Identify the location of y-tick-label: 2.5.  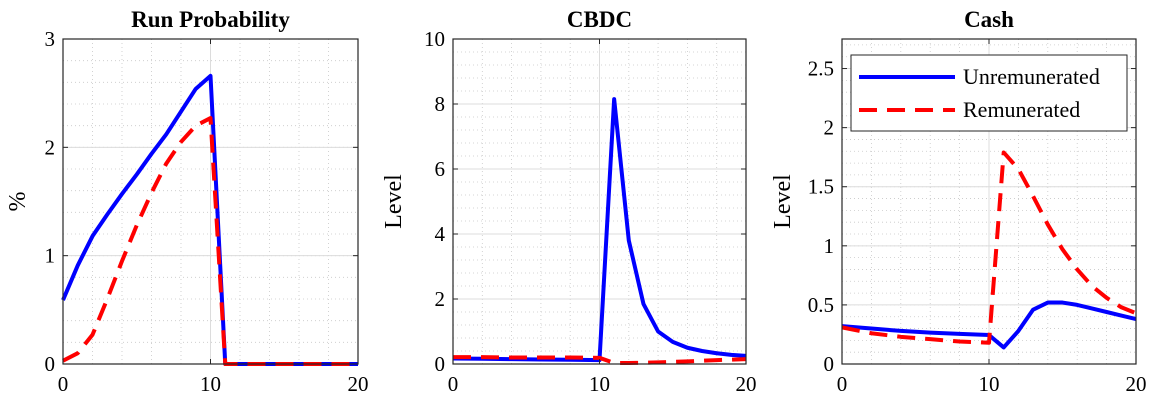
(821, 69).